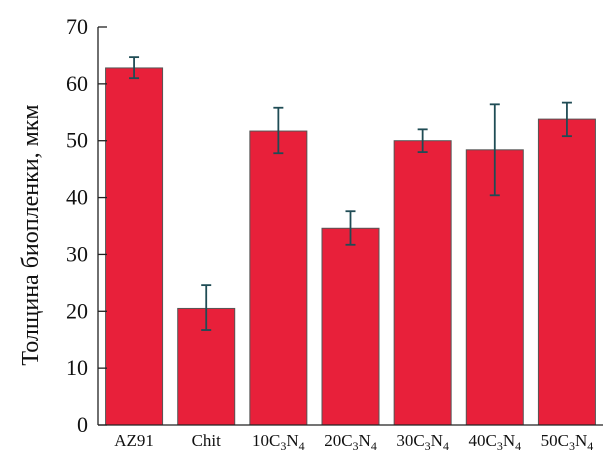  Describe the element at coordinates (350, 326) in the screenshot. I see `bar-20c3n4` at that location.